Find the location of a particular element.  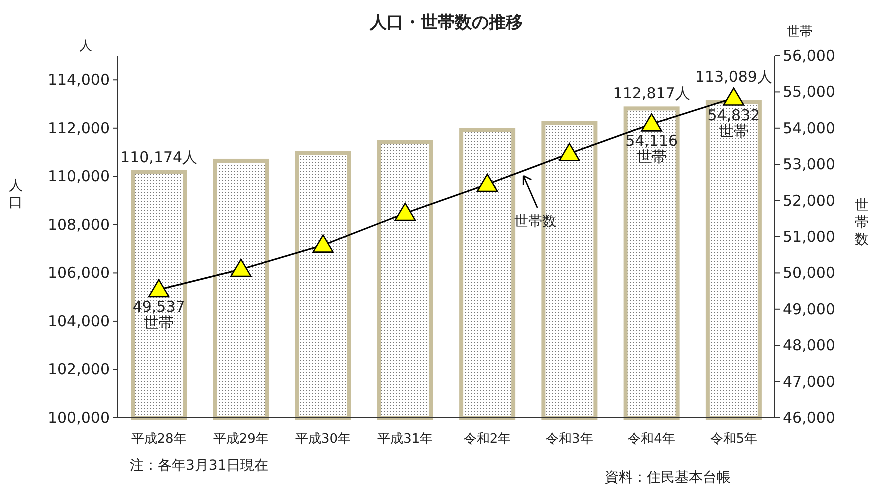

y-tick-label: 110,000 is located at coordinates (79, 177).